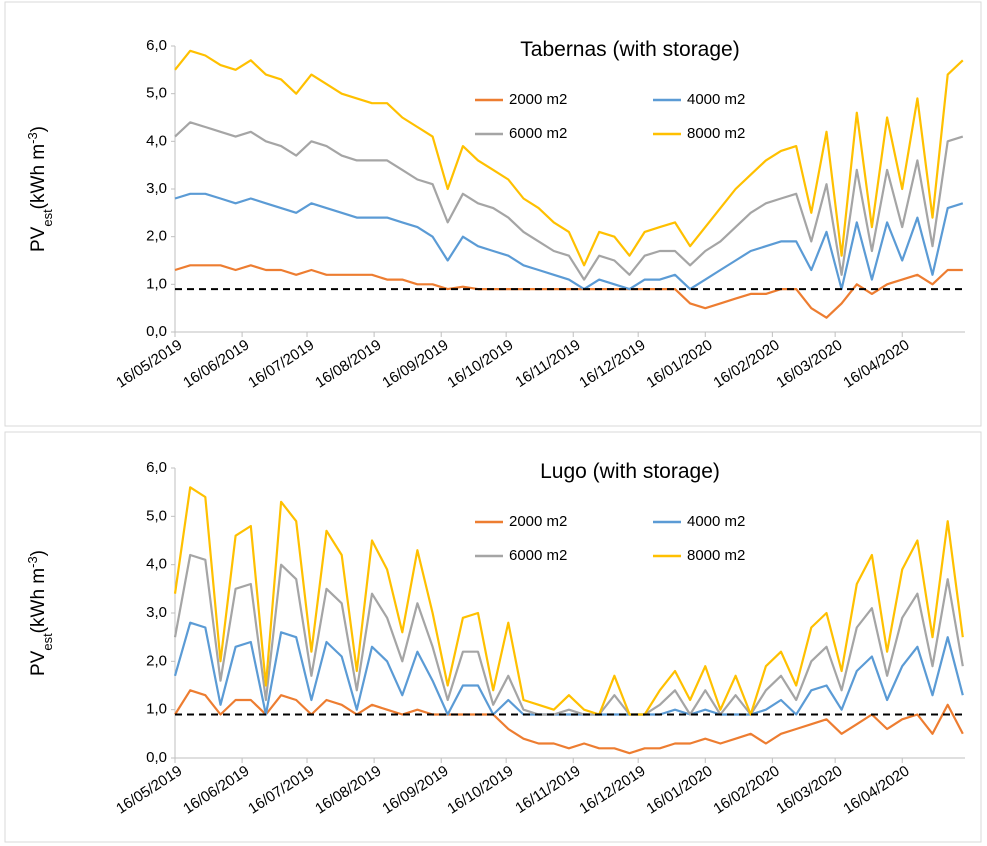  What do you see at coordinates (630, 471) in the screenshot?
I see `chart-title: Lugo (with storage)` at bounding box center [630, 471].